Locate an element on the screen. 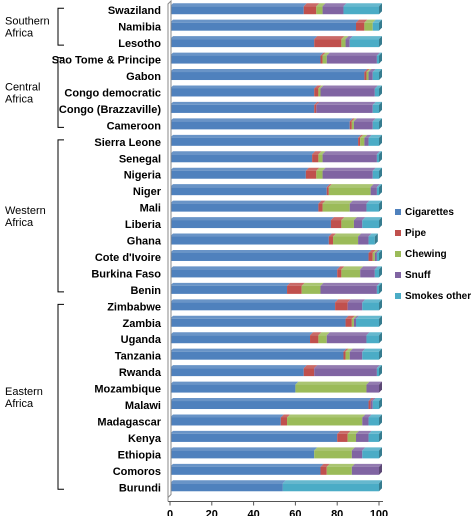 Image resolution: width=472 pixels, height=516 pixels. bar-top-senegal-smokes-other is located at coordinates (379, 153).